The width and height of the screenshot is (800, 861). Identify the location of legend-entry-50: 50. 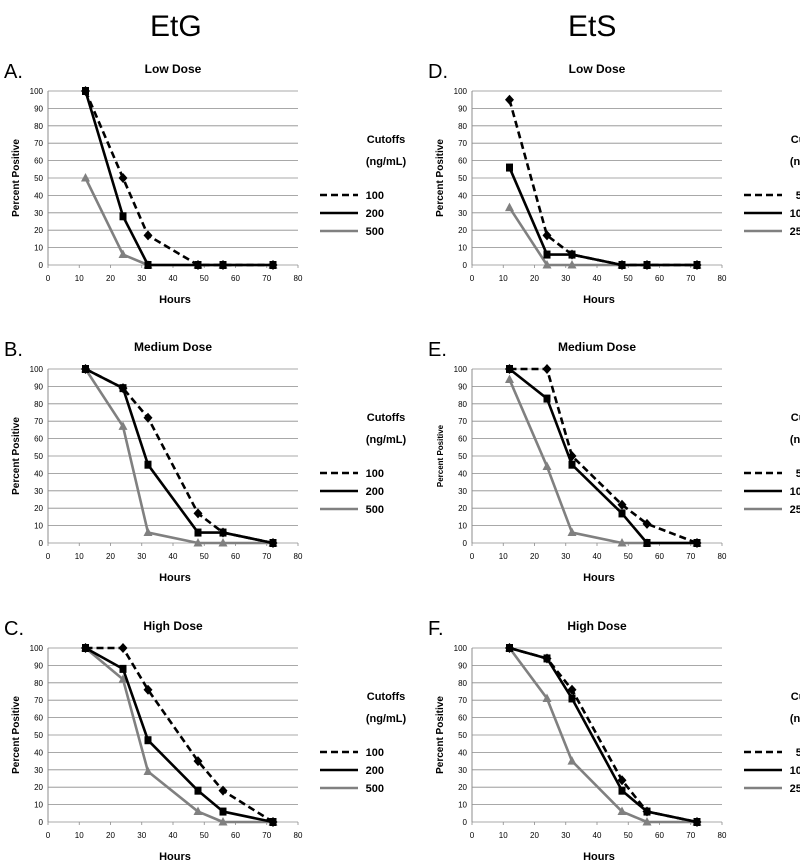
(798, 196).